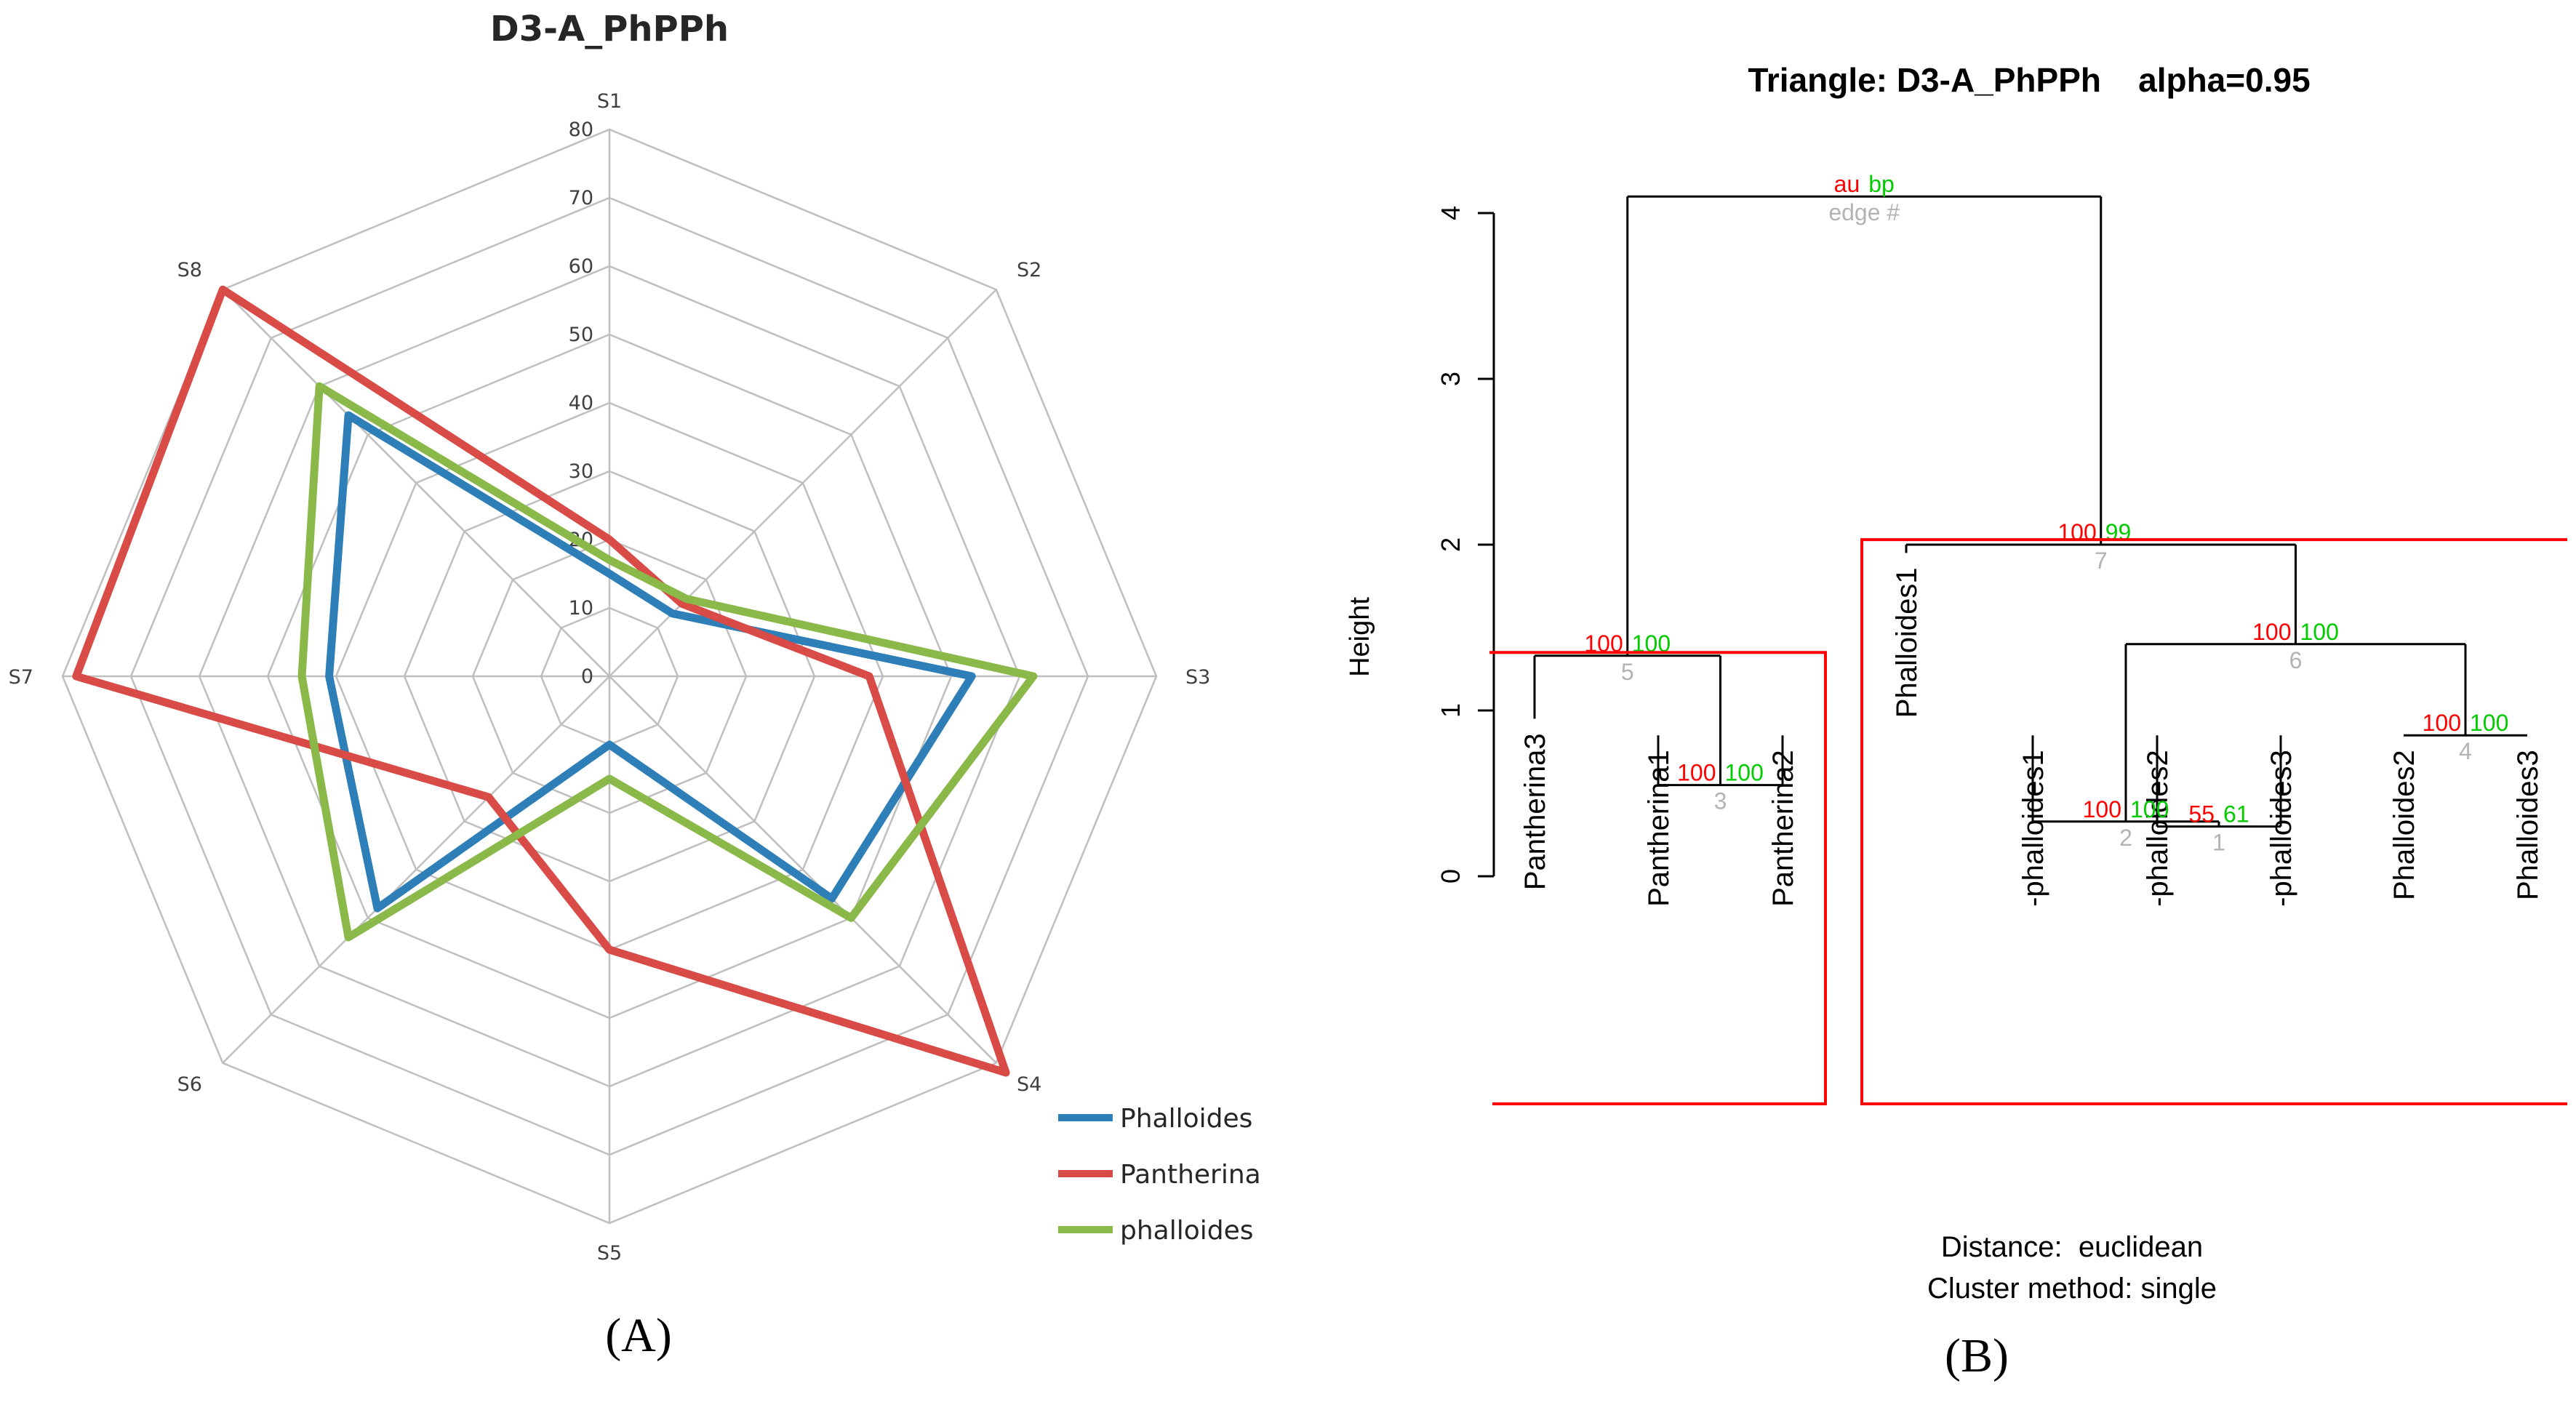  I want to click on y-tick-label: 4, so click(1450, 213).